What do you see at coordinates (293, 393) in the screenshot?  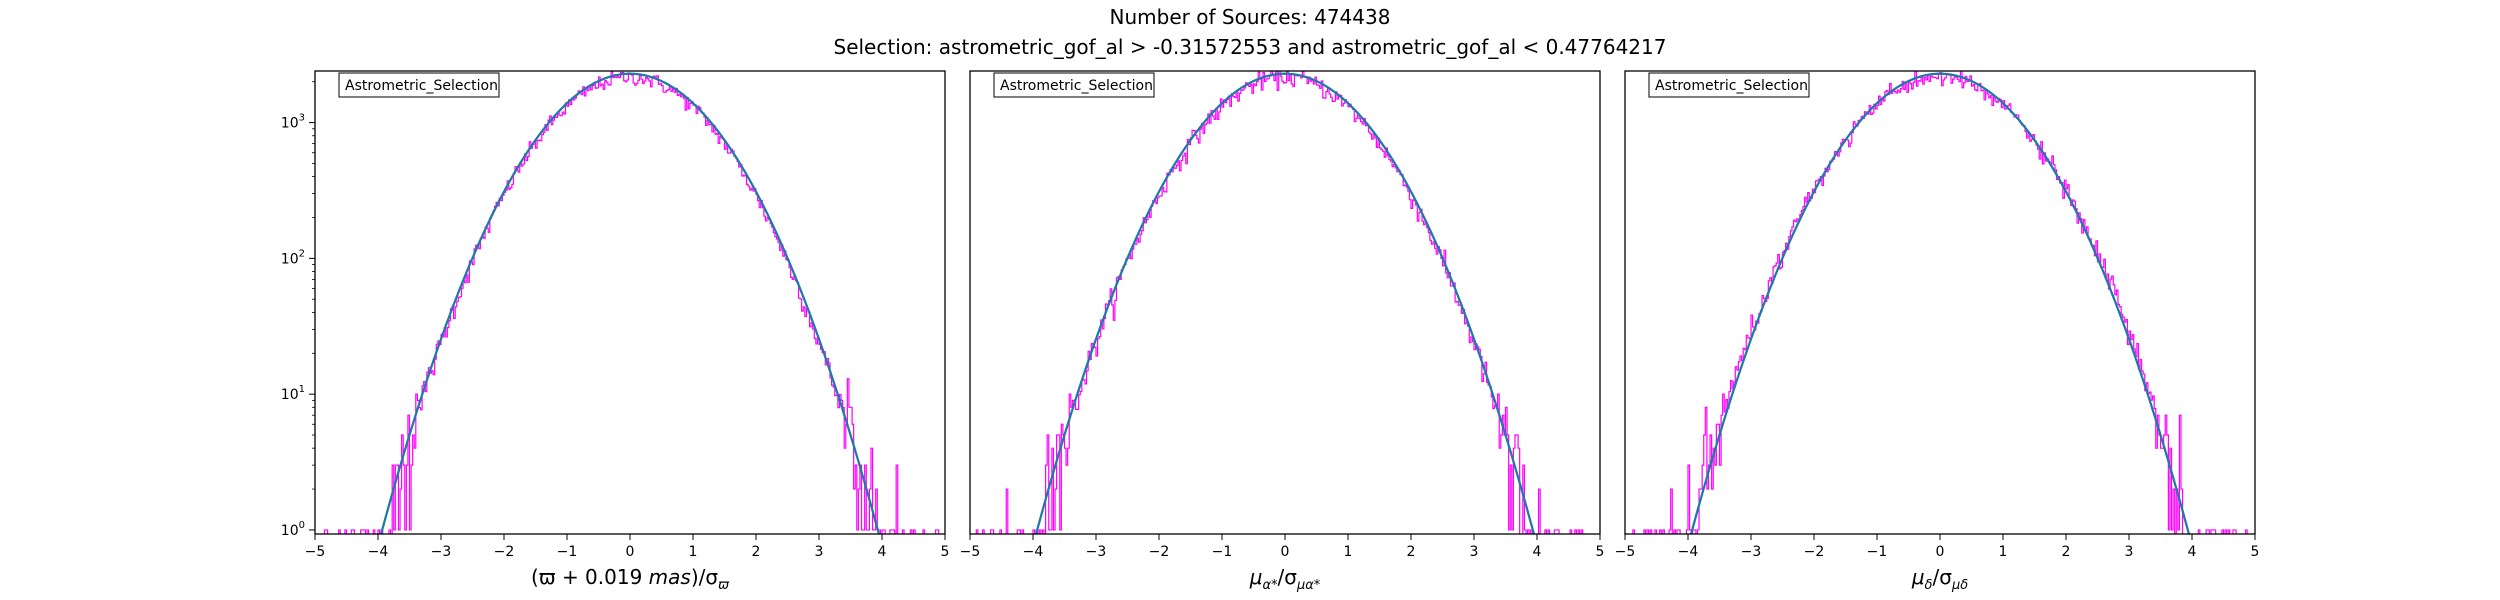 I see `y-tick-label: 10¹` at bounding box center [293, 393].